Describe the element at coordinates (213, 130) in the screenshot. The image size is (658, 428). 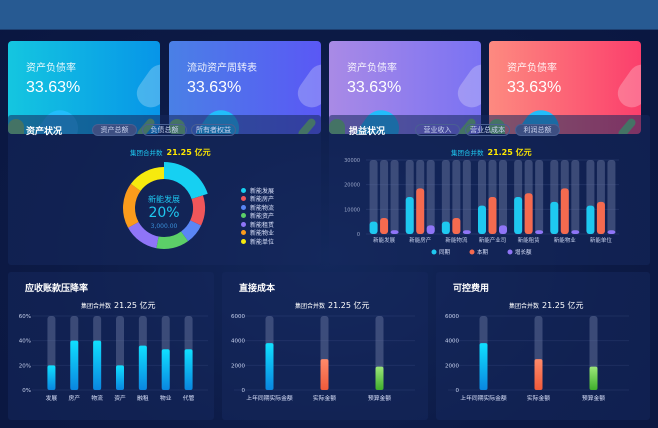
I see `tab-owner-equity: 所有者权益` at that location.